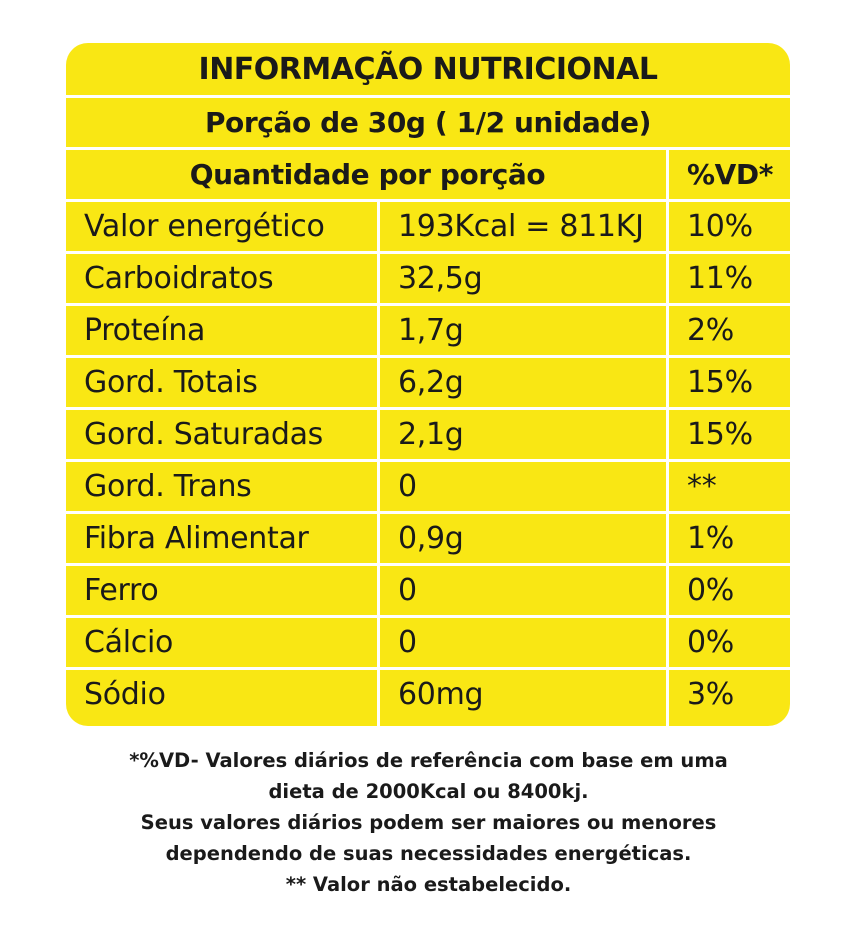 The height and width of the screenshot is (927, 857). Describe the element at coordinates (440, 278) in the screenshot. I see `nutrient-quantity: 32,5g` at that location.